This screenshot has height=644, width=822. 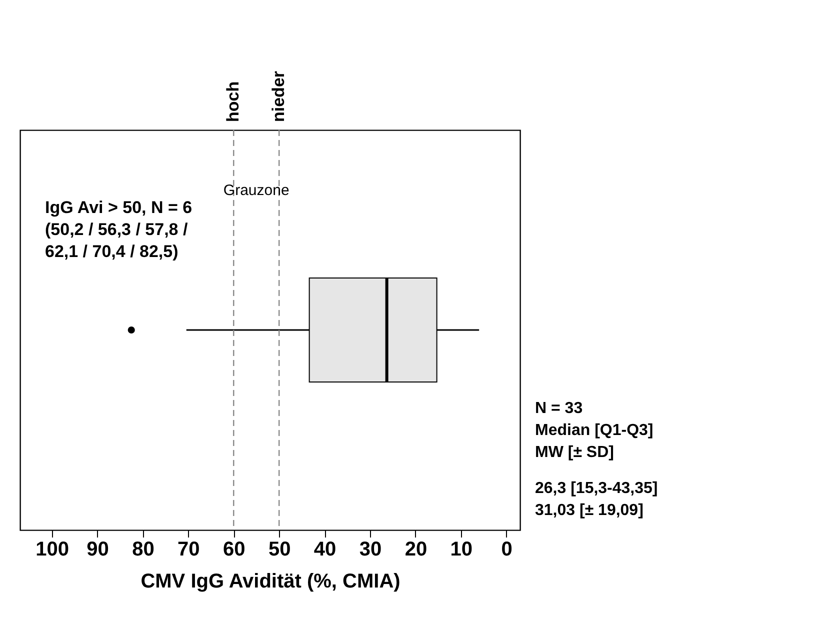 What do you see at coordinates (111, 251) in the screenshot?
I see `annotation: 62,1 / 70,4 / 82,5)` at bounding box center [111, 251].